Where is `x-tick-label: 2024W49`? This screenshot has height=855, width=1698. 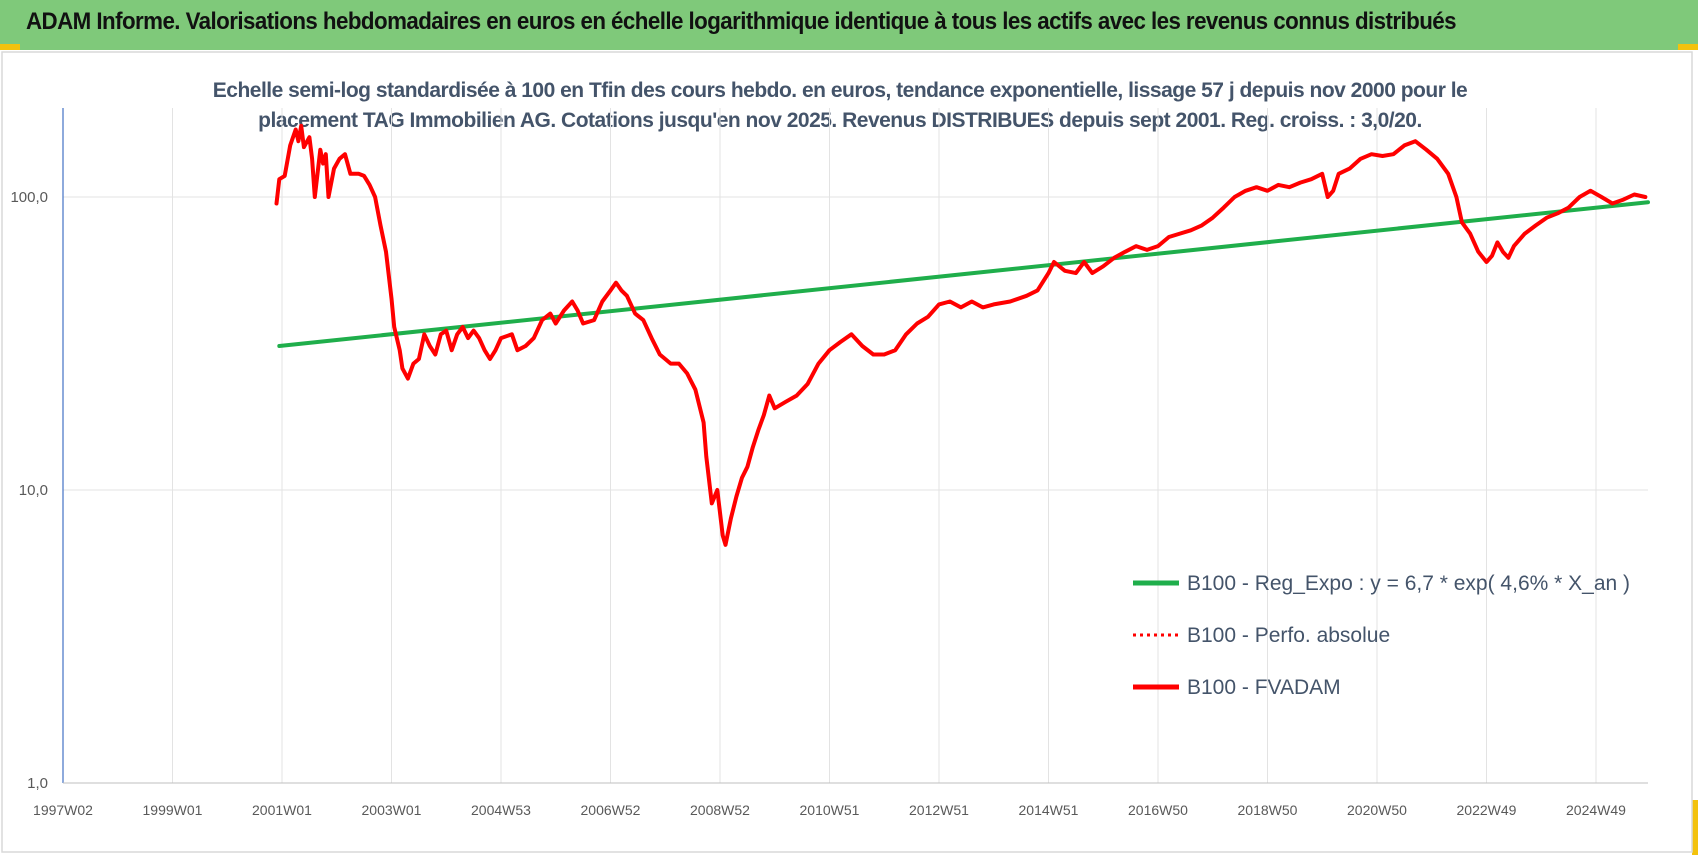
x-tick-label: 2024W49 is located at coordinates (1596, 810).